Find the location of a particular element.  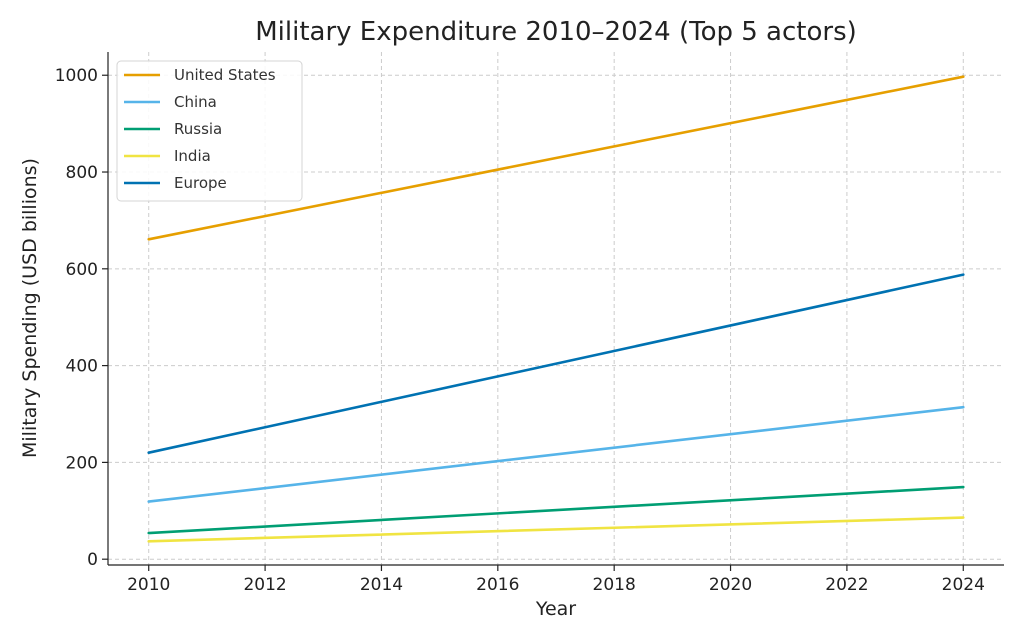

legend-label-united-states: United States is located at coordinates (225, 75).